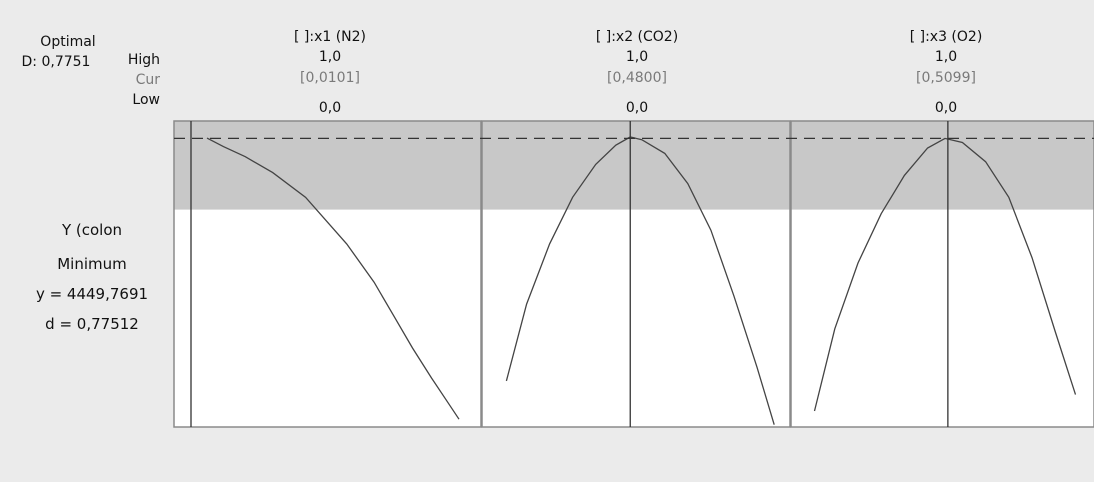 The height and width of the screenshot is (482, 1094). What do you see at coordinates (146, 100) in the screenshot?
I see `low-row-label: Low` at bounding box center [146, 100].